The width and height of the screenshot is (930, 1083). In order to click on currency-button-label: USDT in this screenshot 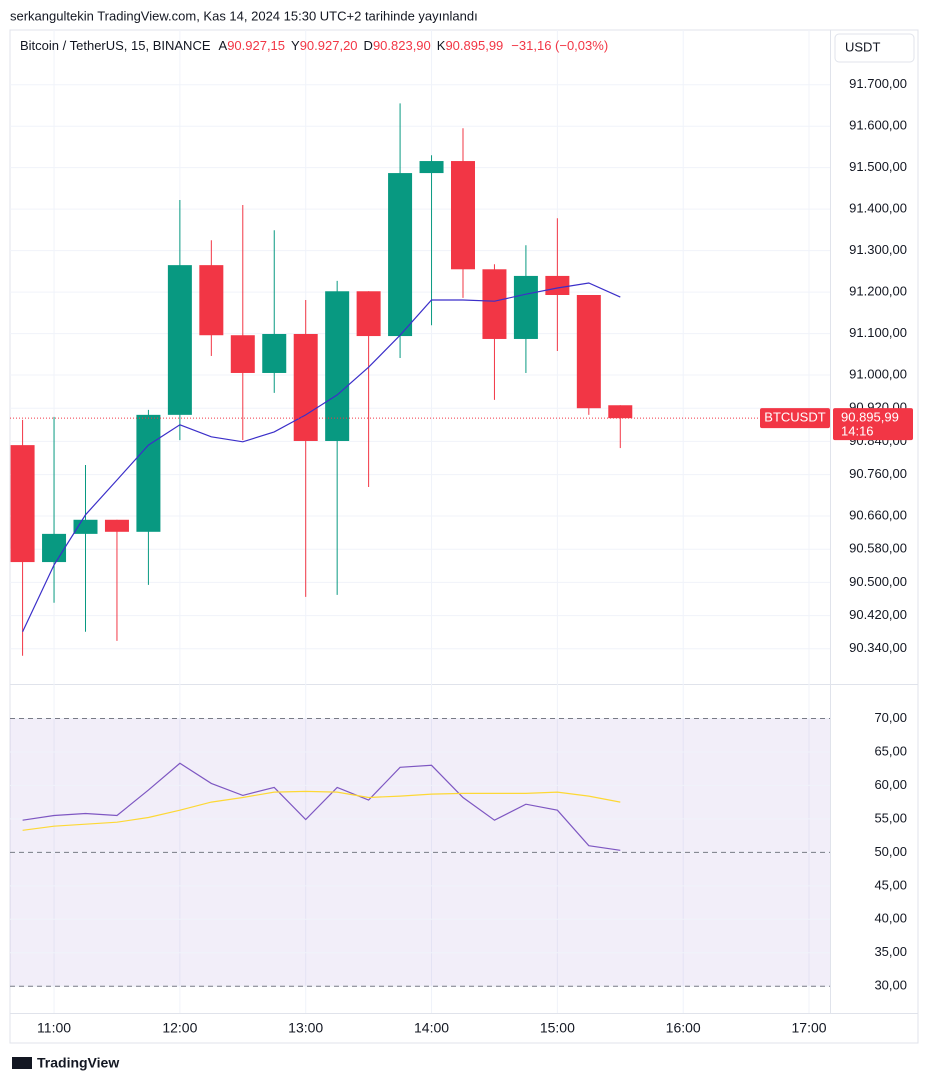, I will do `click(862, 46)`.